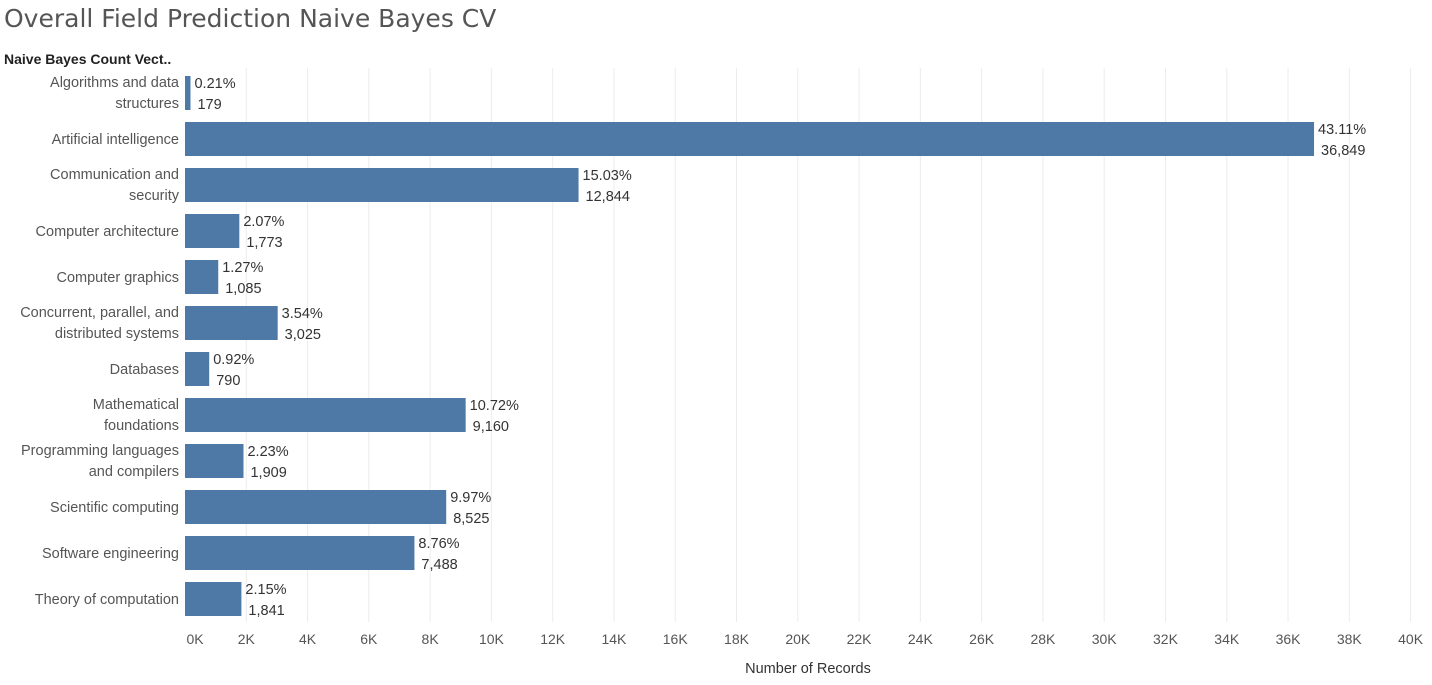  I want to click on category-label: foundations, so click(141, 426).